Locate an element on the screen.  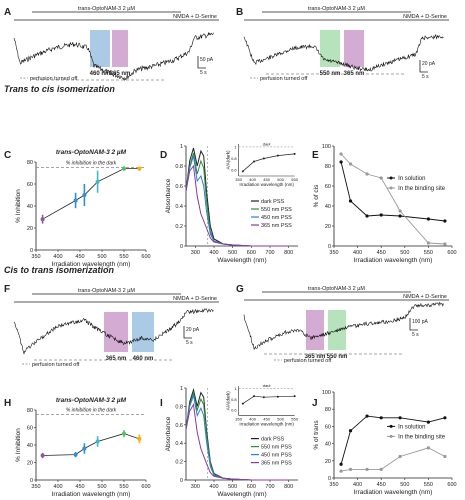
panel-letter-j: J is located at coordinates (315, 403).